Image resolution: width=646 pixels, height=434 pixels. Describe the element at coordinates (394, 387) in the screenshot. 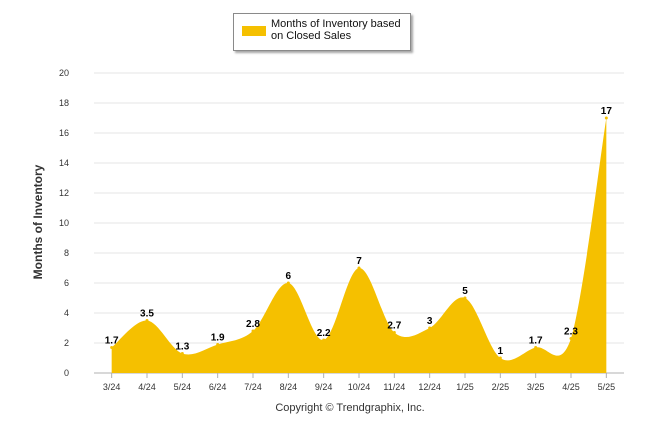

I see `x-tick-label: 11/24` at that location.